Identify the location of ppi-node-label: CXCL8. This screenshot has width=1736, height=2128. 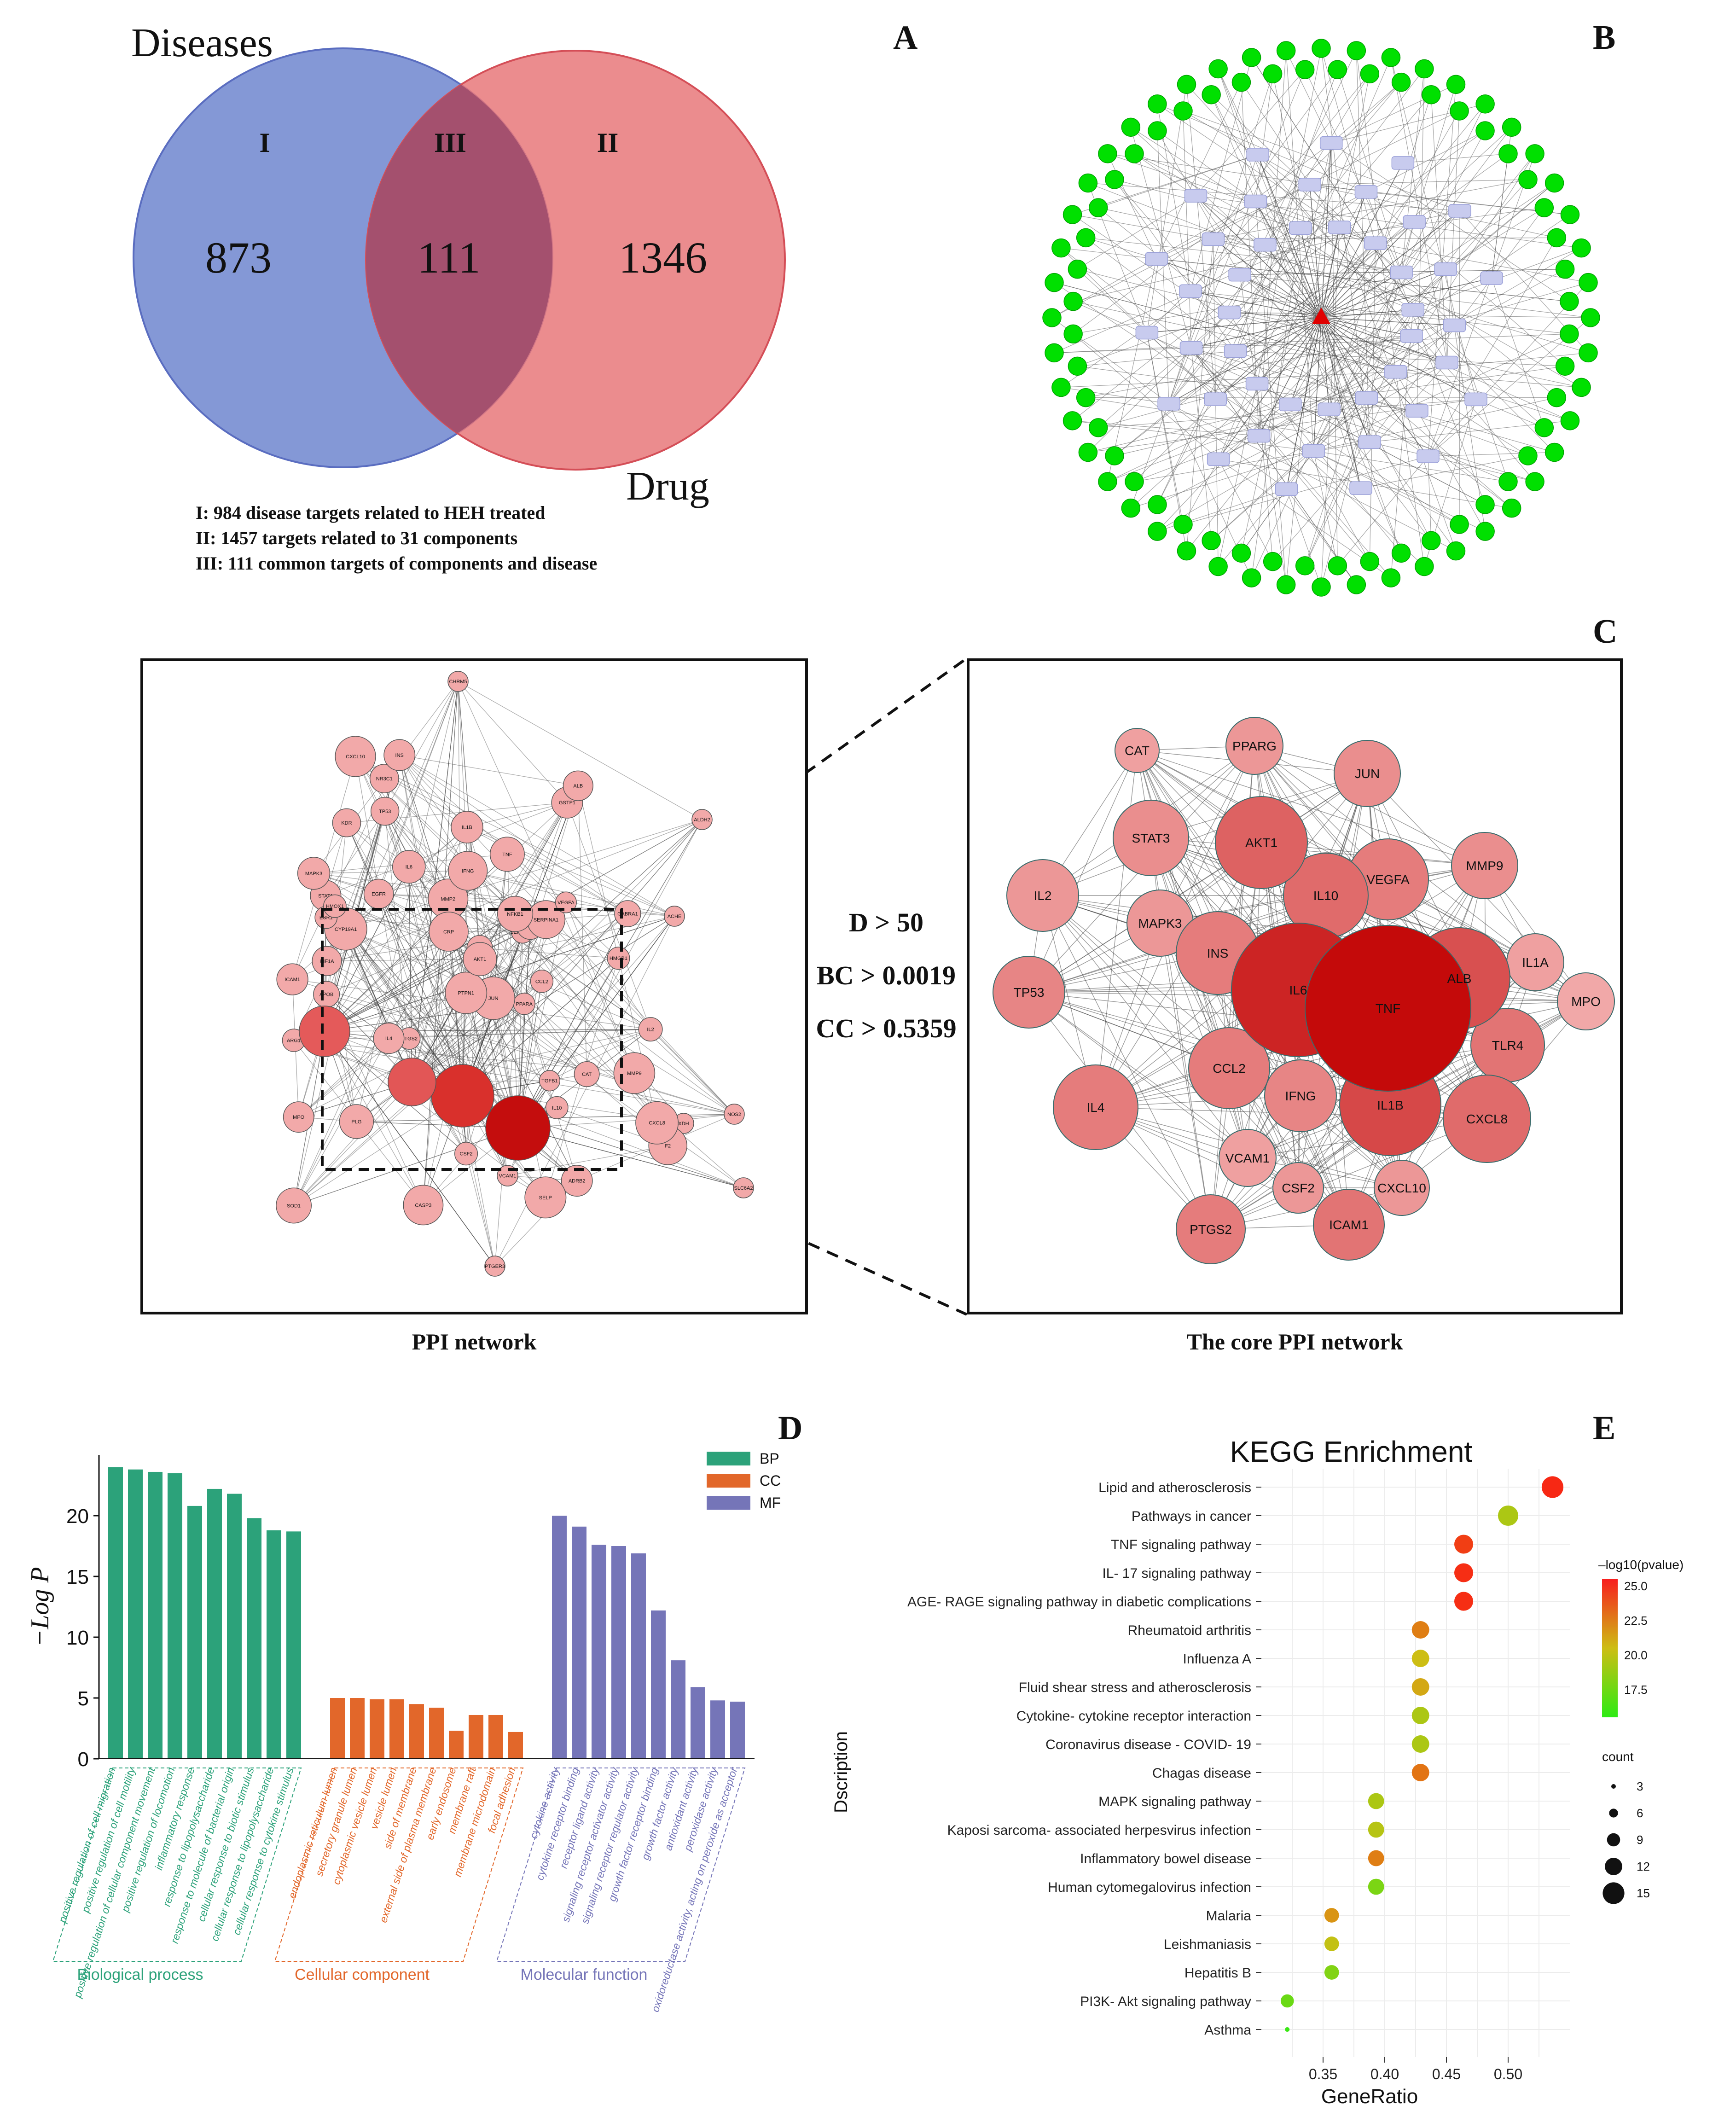
(657, 1123).